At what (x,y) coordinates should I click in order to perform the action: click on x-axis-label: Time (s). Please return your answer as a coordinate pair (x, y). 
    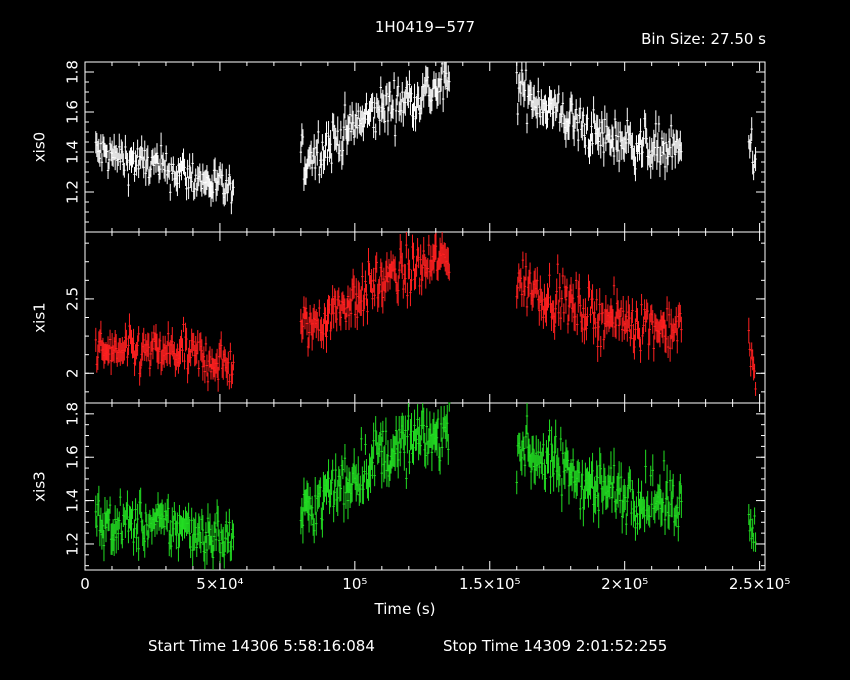
    Looking at the image, I should click on (405, 609).